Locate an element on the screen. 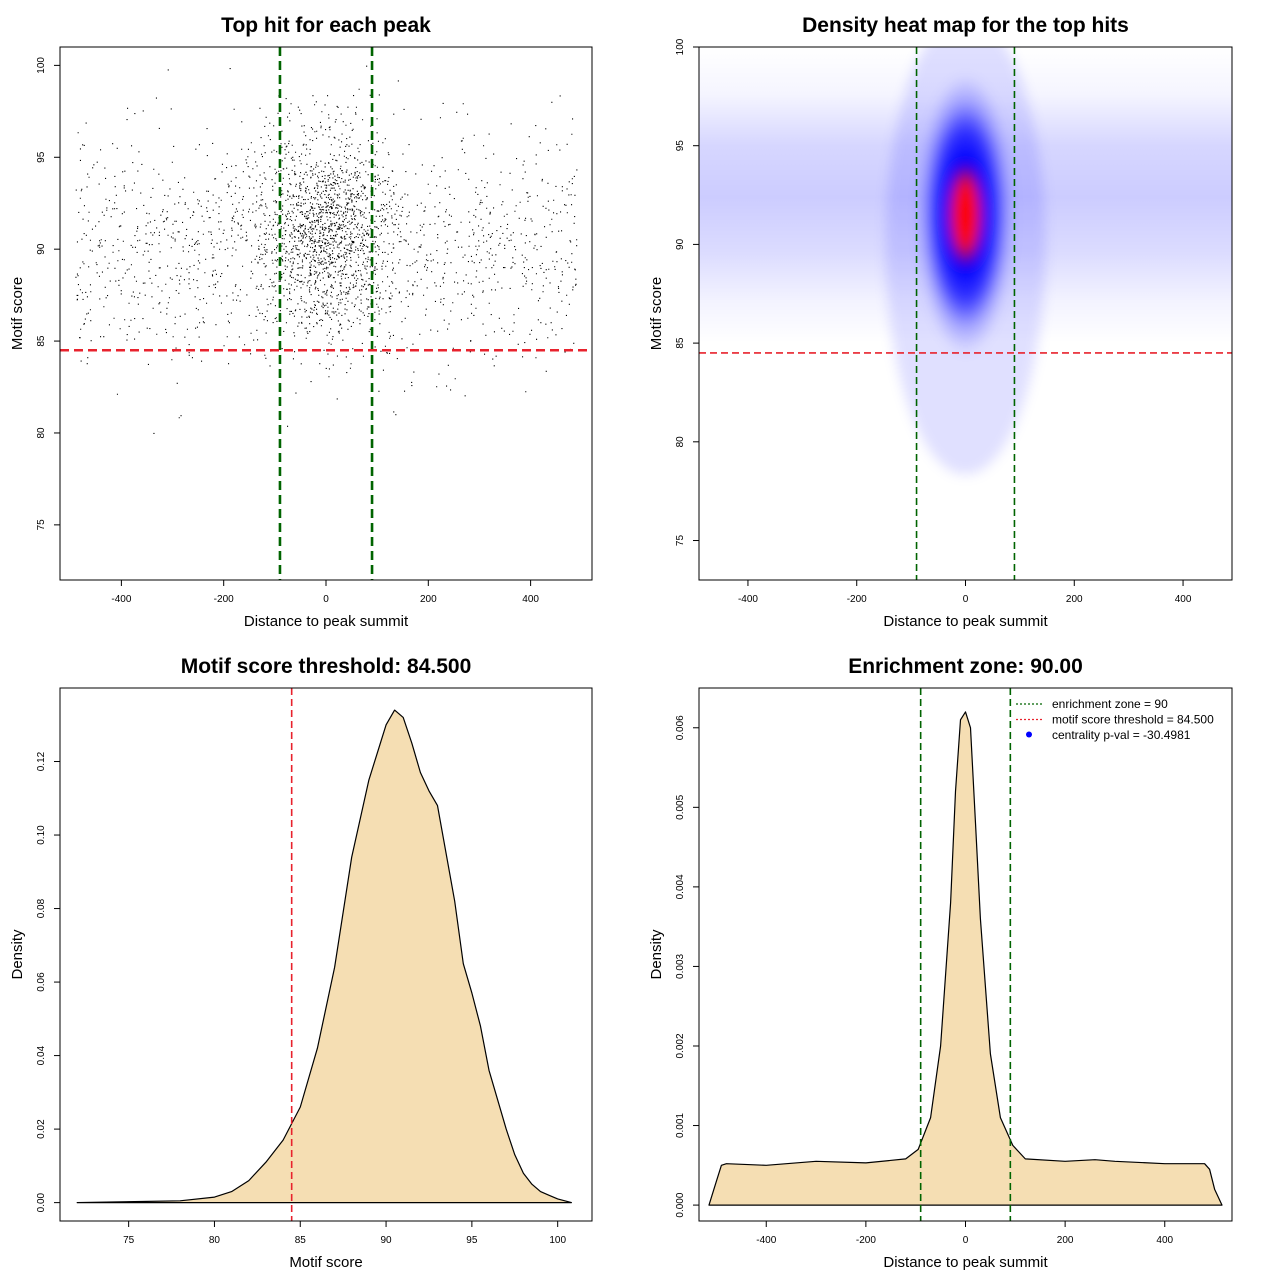 The width and height of the screenshot is (1280, 1280). legend-entry-label: centrality p-val = -30.4981 is located at coordinates (1121, 735).